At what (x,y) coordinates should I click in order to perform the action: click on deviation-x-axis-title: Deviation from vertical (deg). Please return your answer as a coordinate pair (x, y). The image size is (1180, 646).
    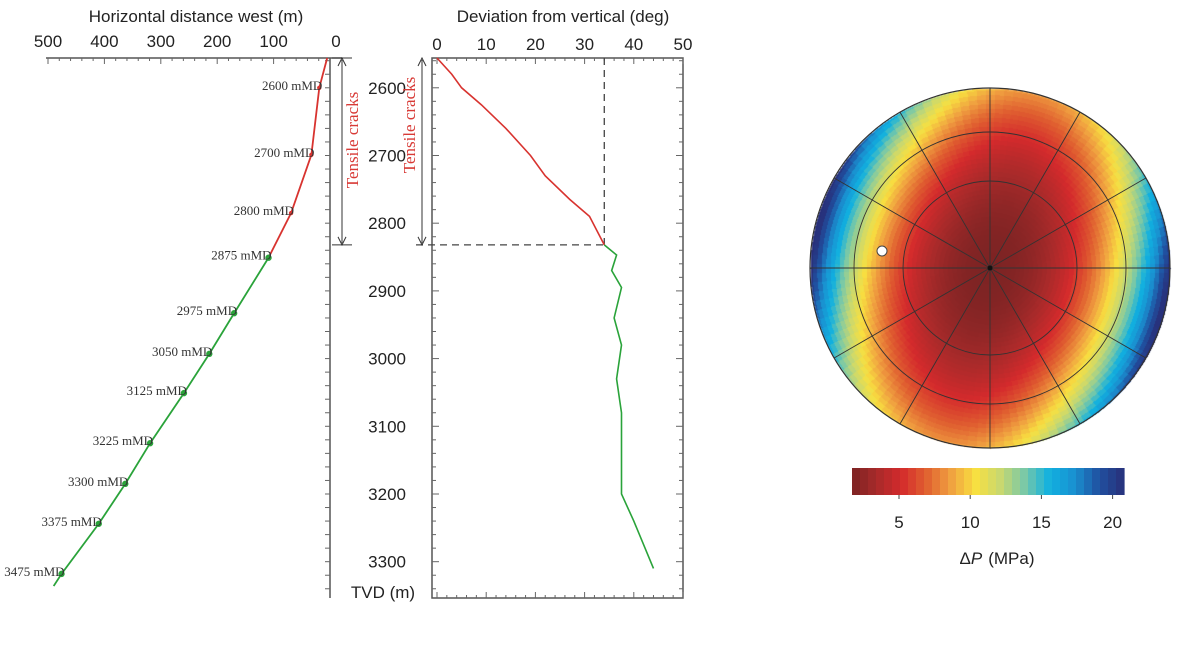
    Looking at the image, I should click on (563, 16).